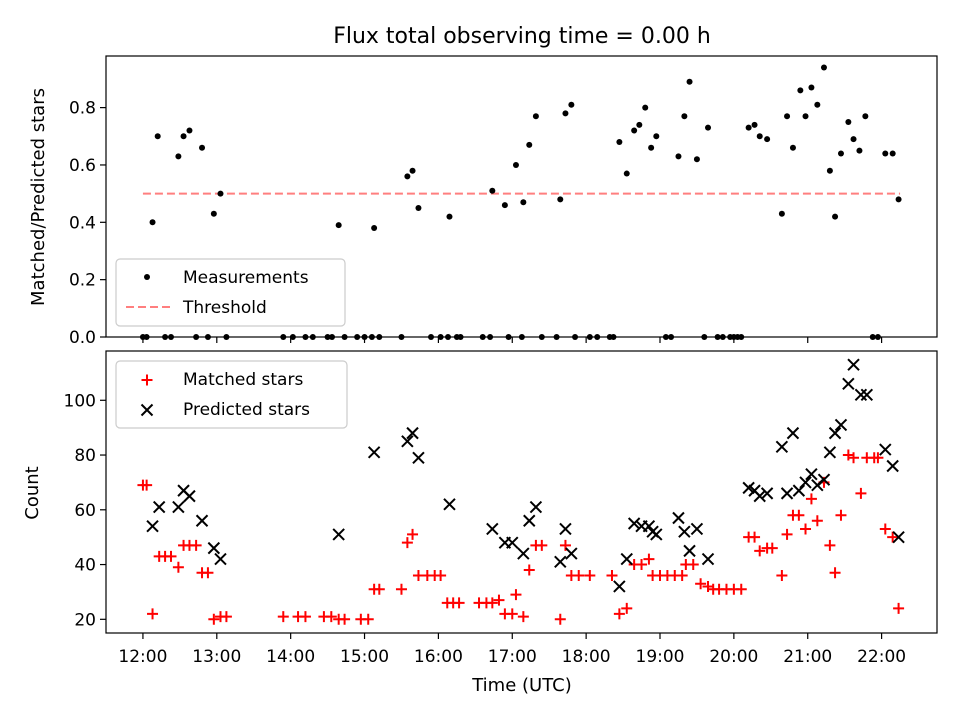  I want to click on legend-threshold-label: Threshold, so click(224, 308).